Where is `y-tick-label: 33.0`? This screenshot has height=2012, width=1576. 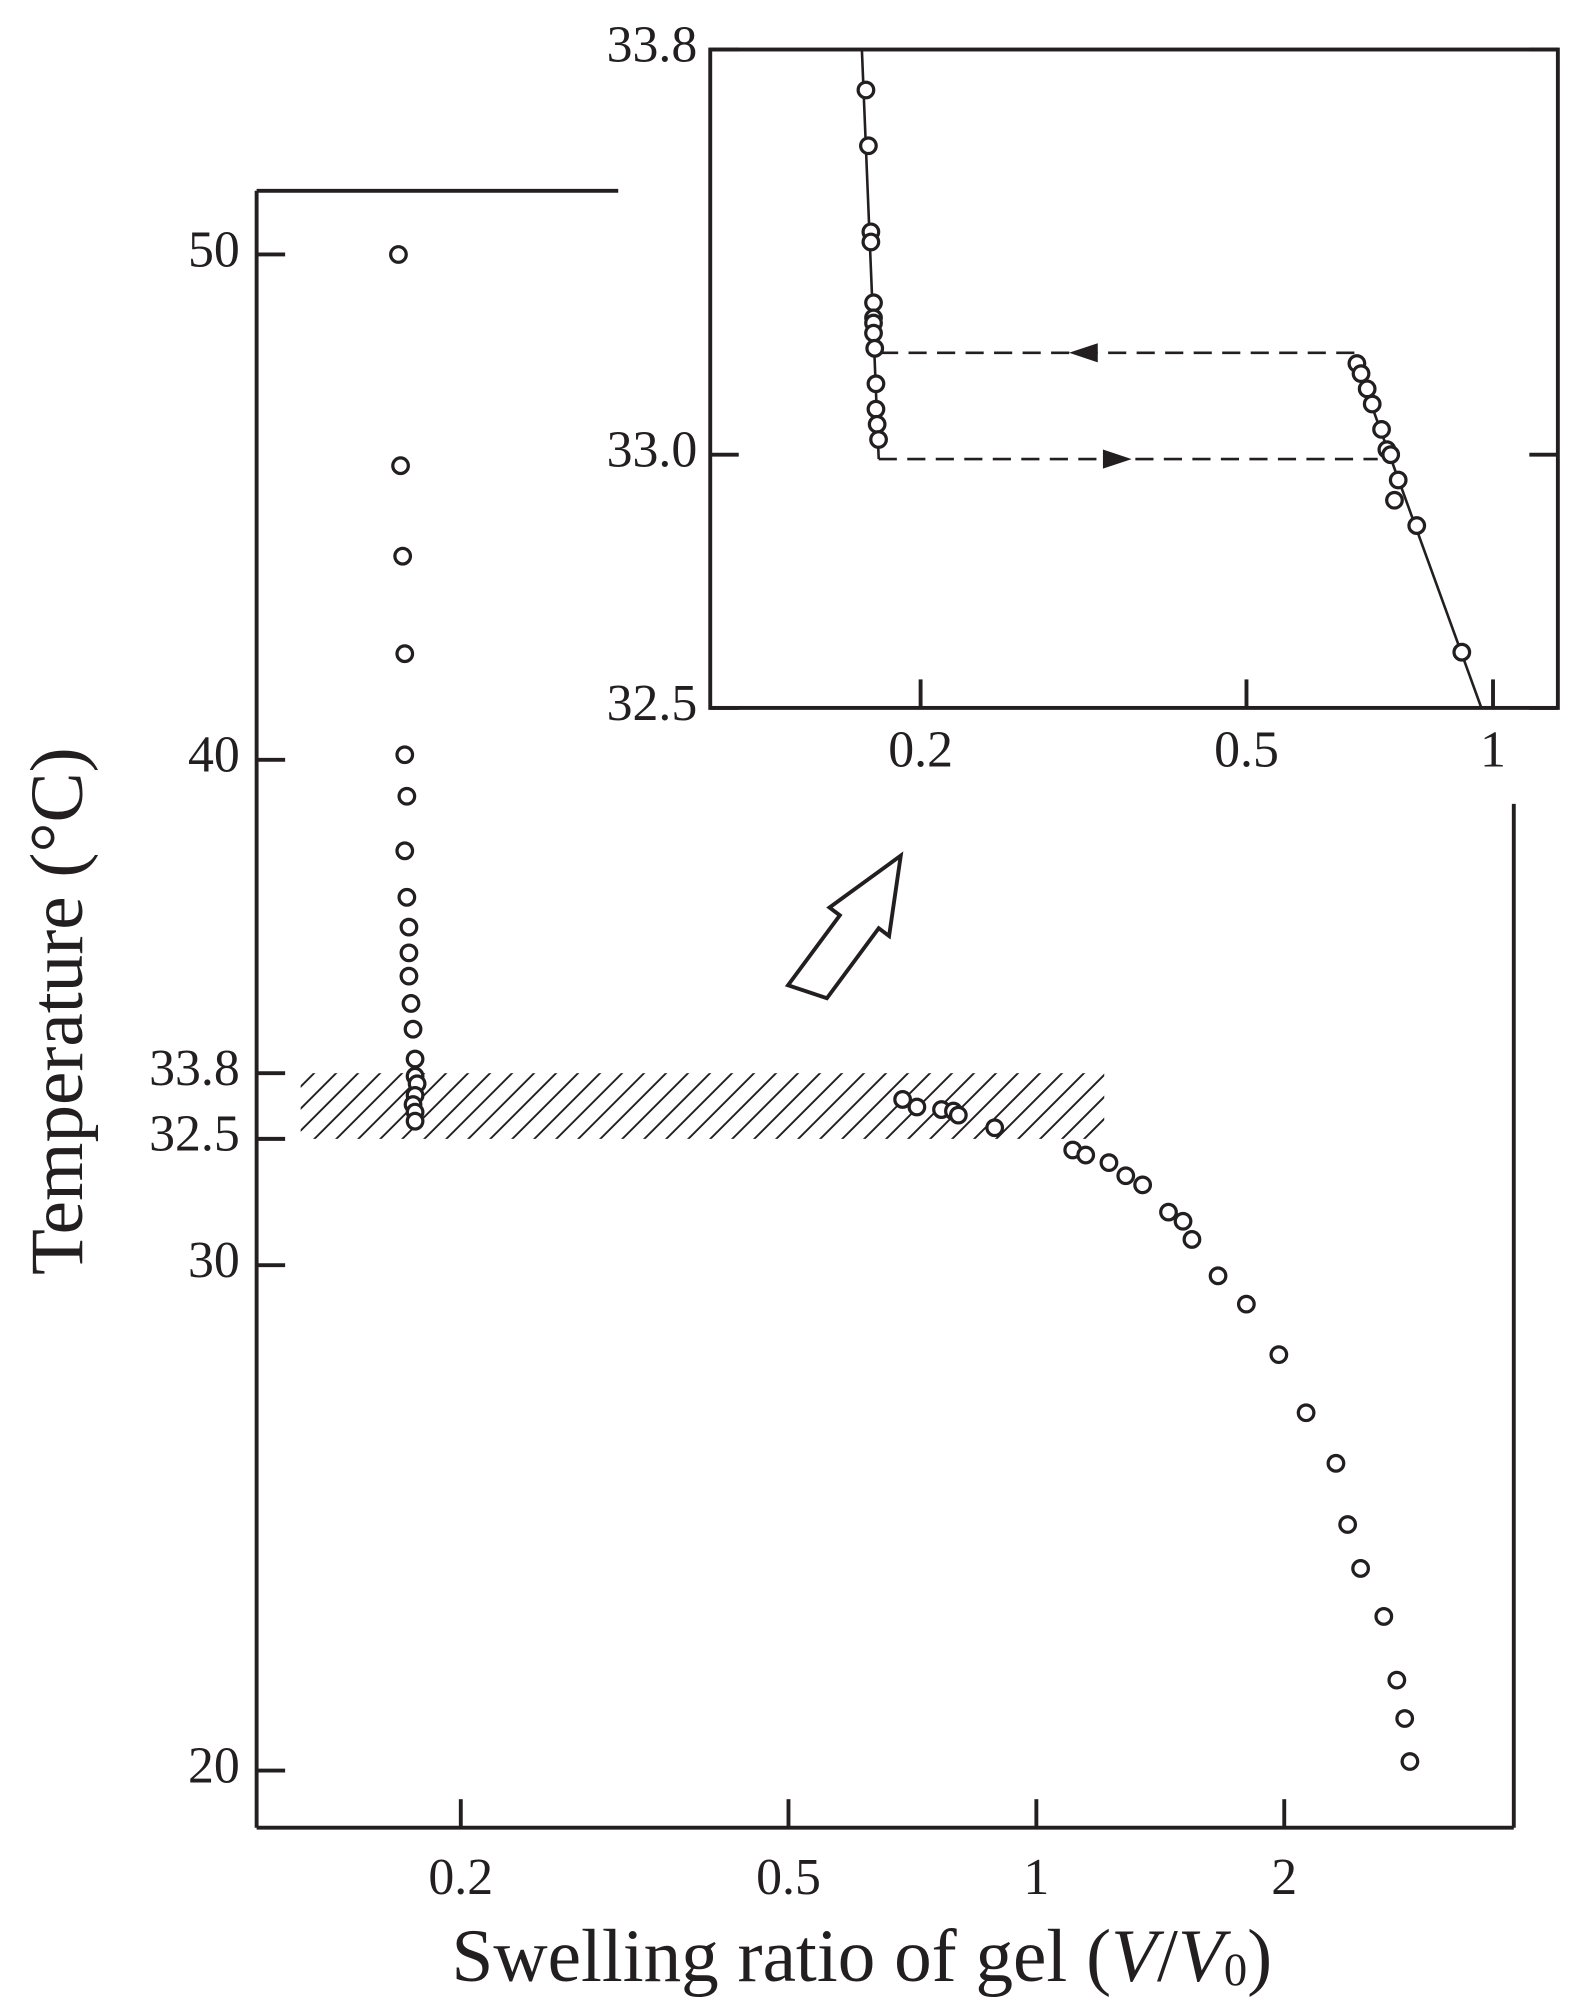 y-tick-label: 33.0 is located at coordinates (652, 450).